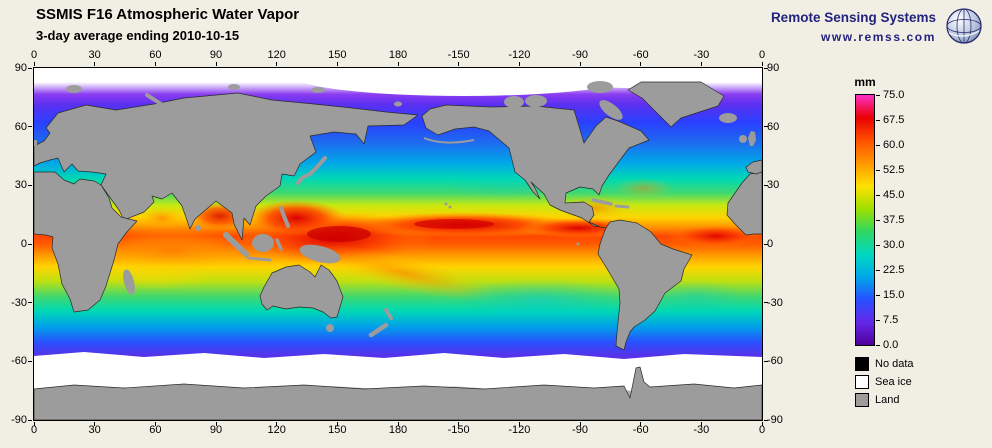 Image resolution: width=992 pixels, height=448 pixels. Describe the element at coordinates (216, 55) in the screenshot. I see `longitude-tick-label: 90` at that location.